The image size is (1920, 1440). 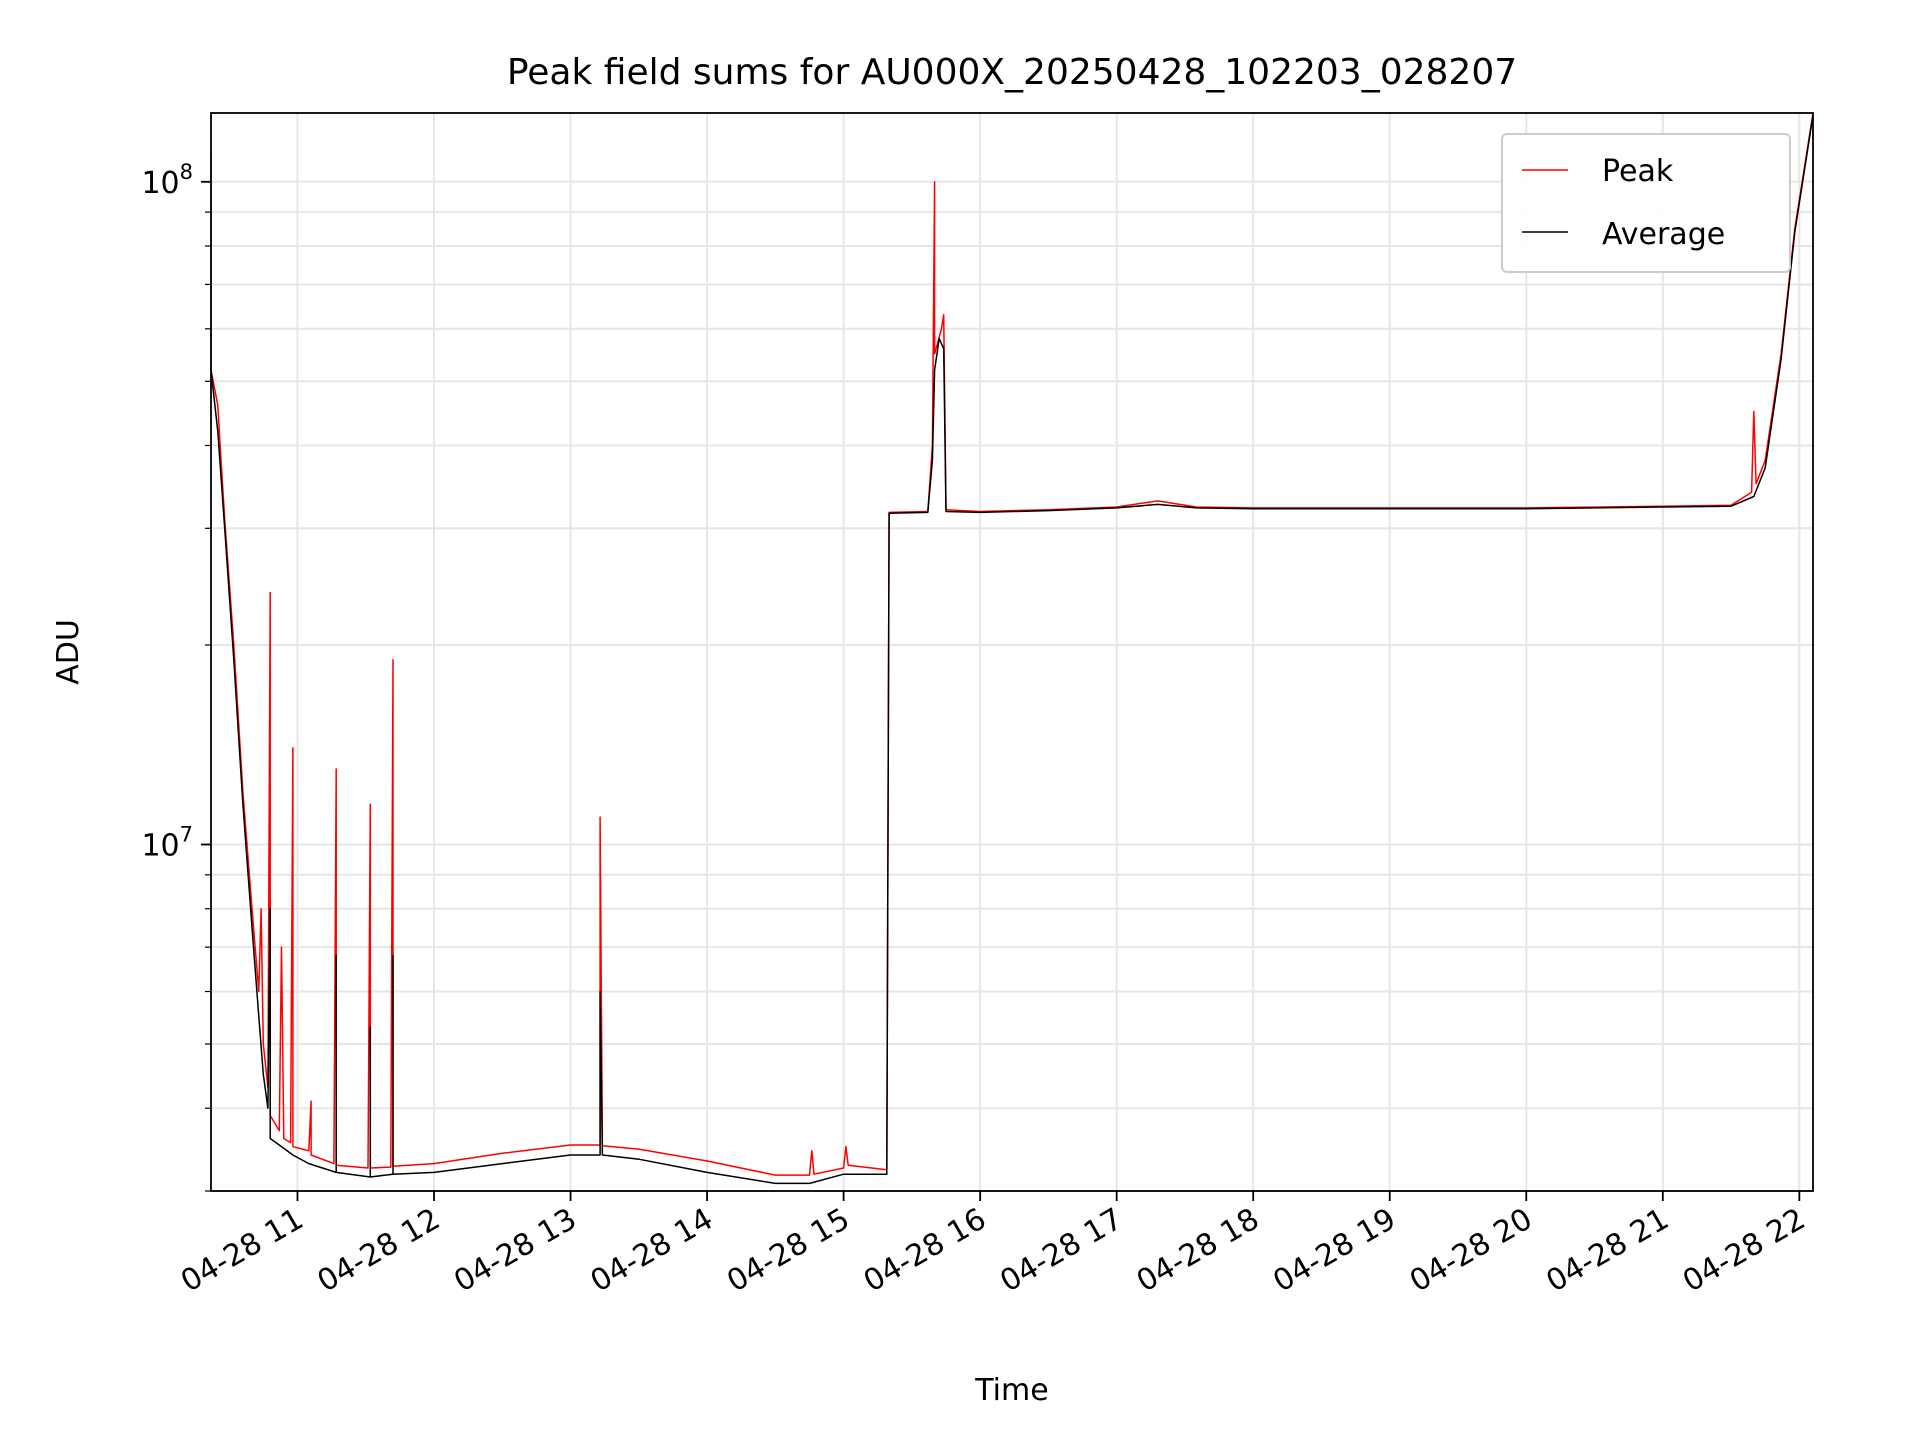 What do you see at coordinates (68, 652) in the screenshot?
I see `y-axis-label: ADU` at bounding box center [68, 652].